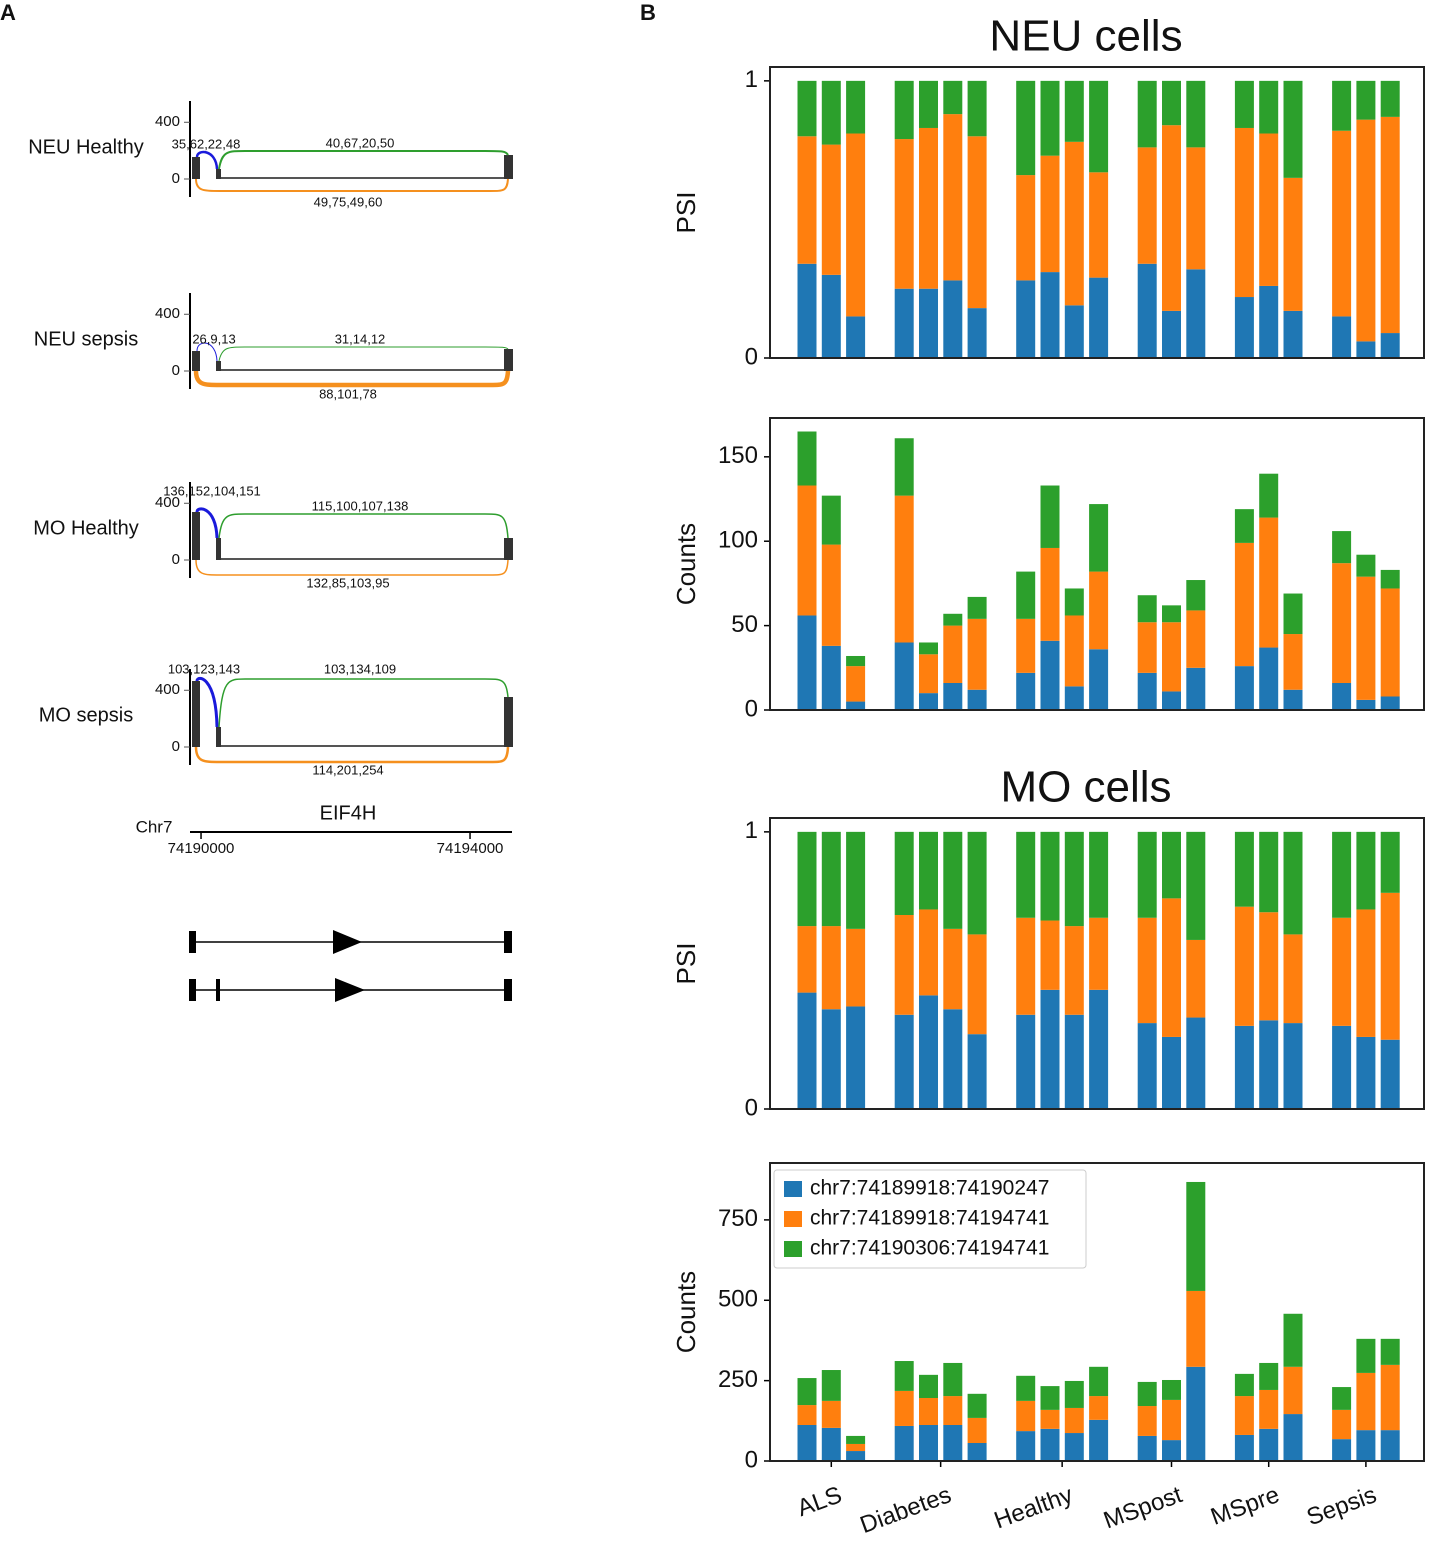 The image size is (1433, 1550). What do you see at coordinates (360, 505) in the screenshot?
I see `junction-label: 115,100,107,138` at bounding box center [360, 505].